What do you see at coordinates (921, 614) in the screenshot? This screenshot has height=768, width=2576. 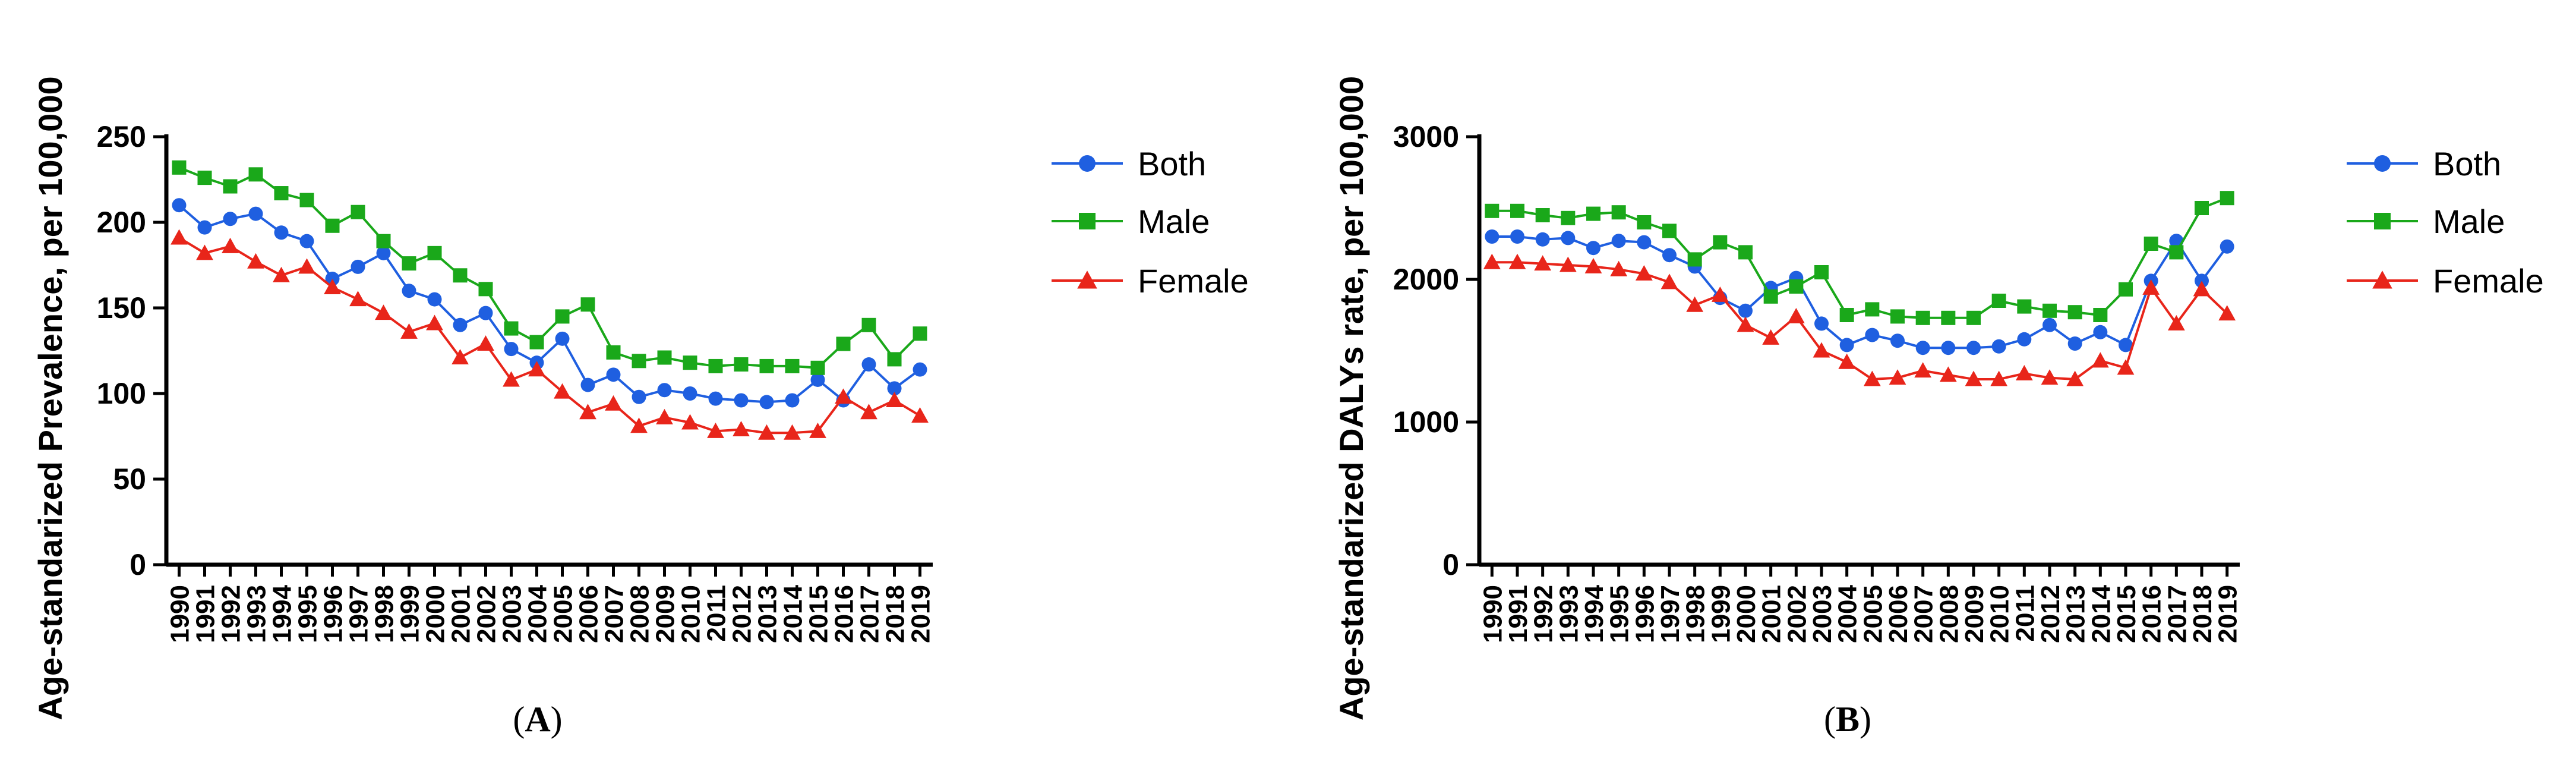 I see `x-tick-label: 2019` at bounding box center [921, 614].